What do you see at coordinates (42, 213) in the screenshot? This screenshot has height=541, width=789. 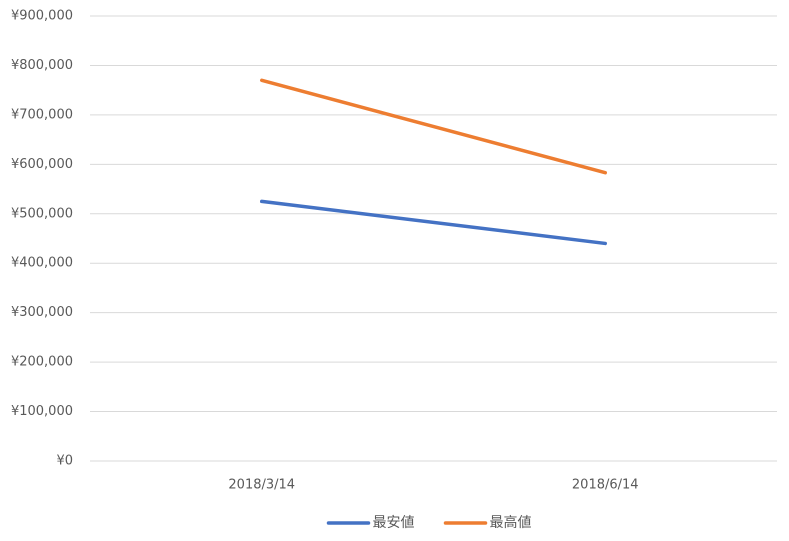 I see `y-tick-label: ¥500,000` at bounding box center [42, 213].